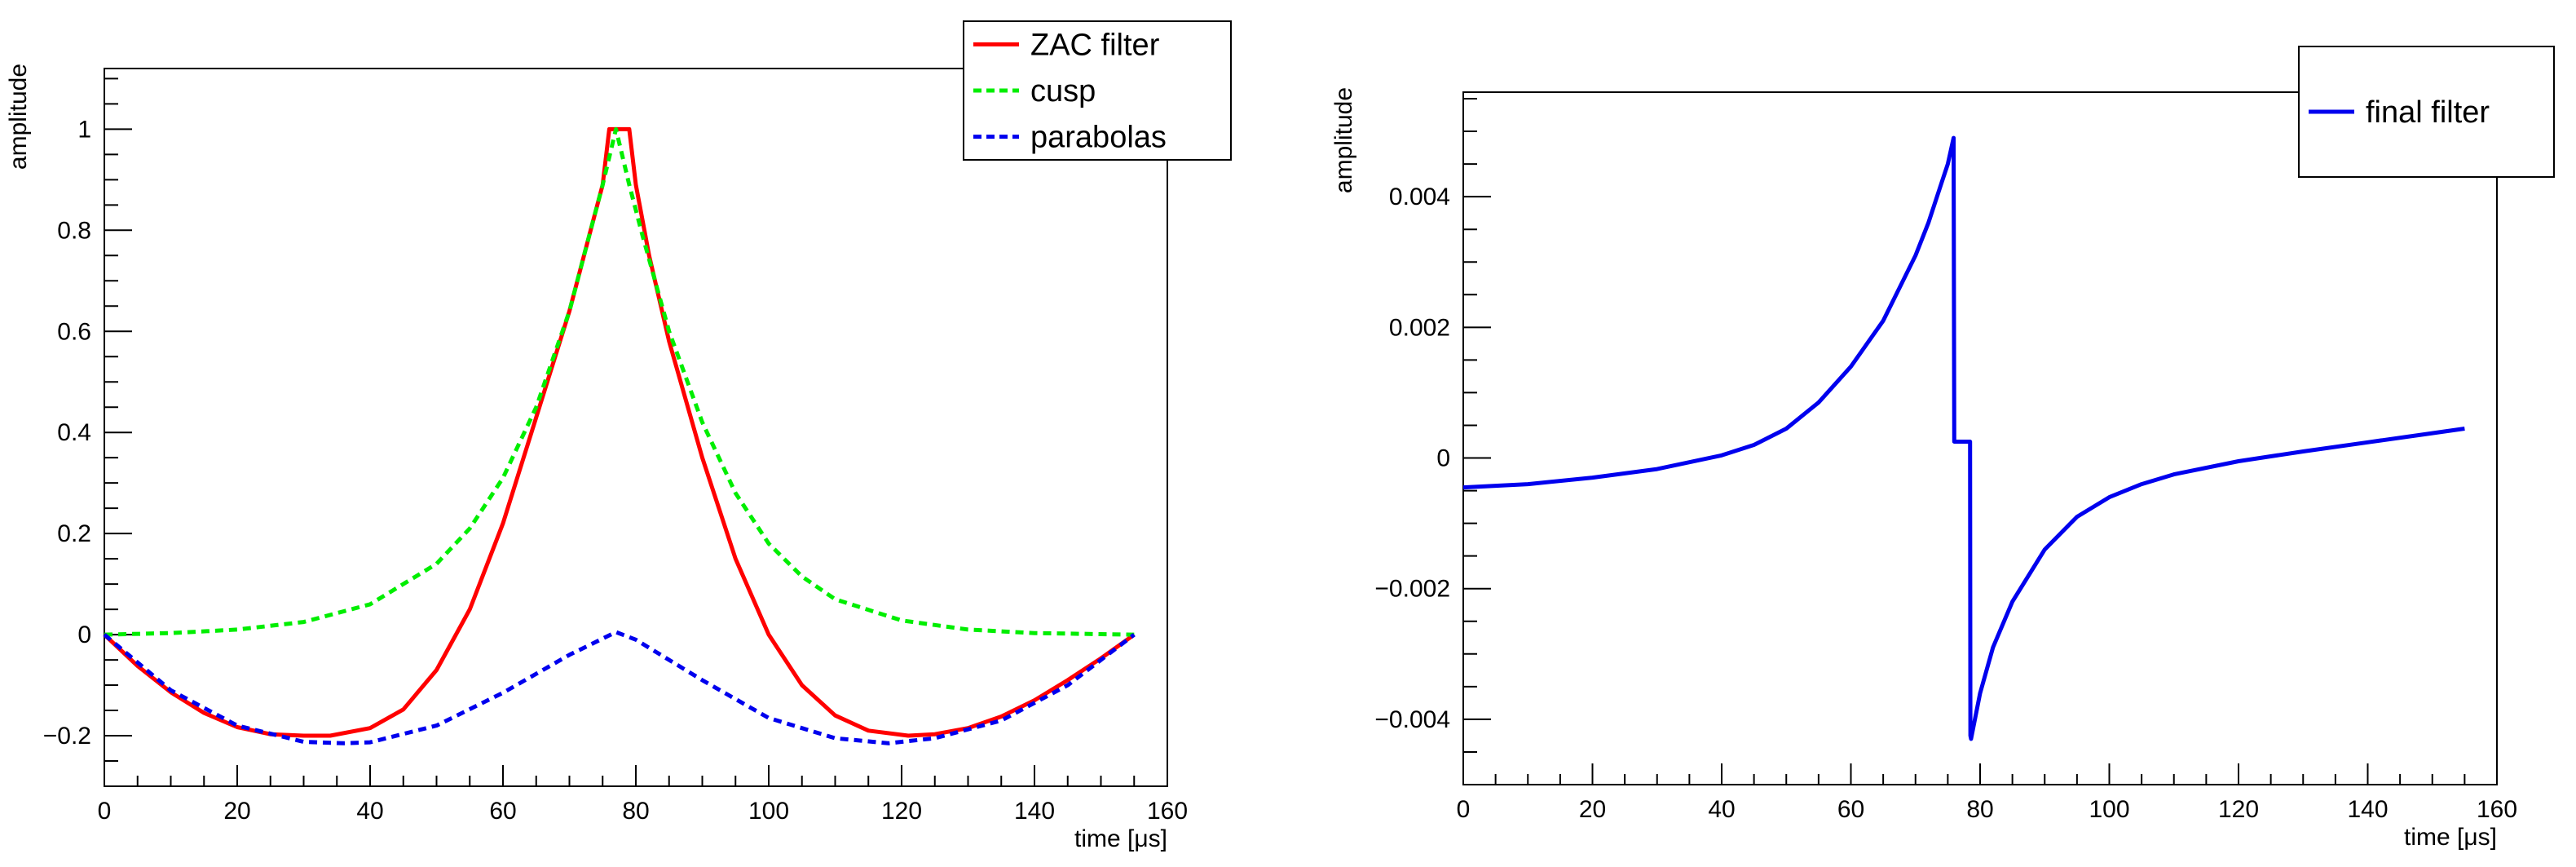  I want to click on y-tick-label: 0.8, so click(74, 230).